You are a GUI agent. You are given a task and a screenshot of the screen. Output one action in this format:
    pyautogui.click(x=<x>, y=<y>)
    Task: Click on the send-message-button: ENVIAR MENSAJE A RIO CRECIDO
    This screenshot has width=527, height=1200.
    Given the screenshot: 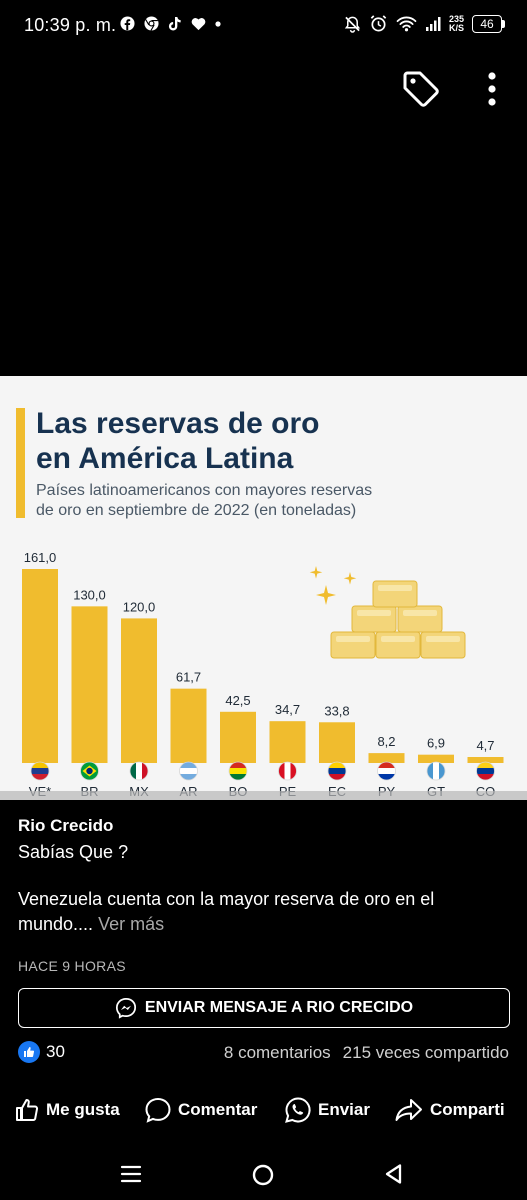 What is the action you would take?
    pyautogui.click(x=264, y=1008)
    